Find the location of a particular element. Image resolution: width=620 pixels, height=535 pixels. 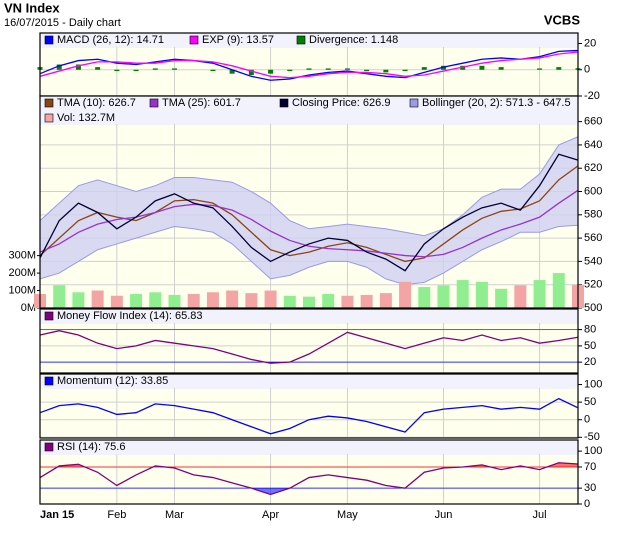

legend-label: Divergence: 1.148 is located at coordinates (353, 40).